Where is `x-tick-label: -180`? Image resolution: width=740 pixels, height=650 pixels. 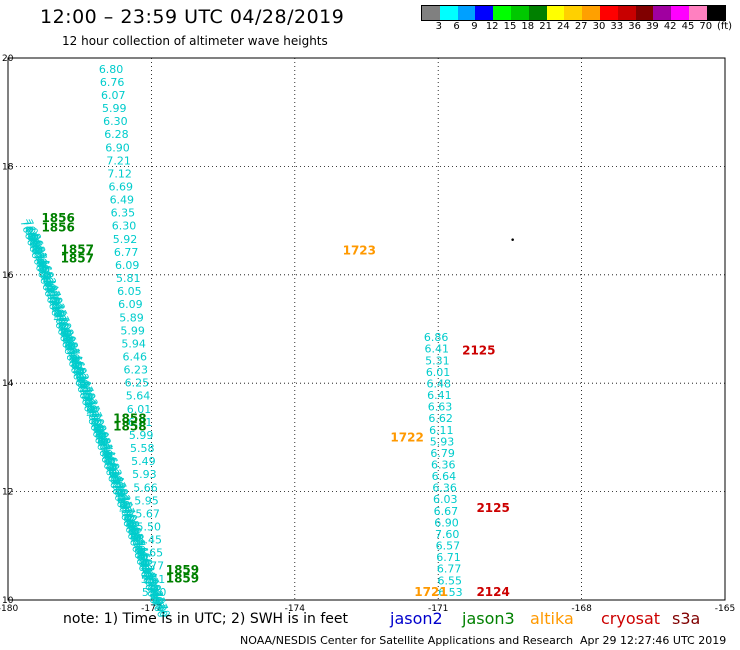 x-tick-label: -180 is located at coordinates (9, 609).